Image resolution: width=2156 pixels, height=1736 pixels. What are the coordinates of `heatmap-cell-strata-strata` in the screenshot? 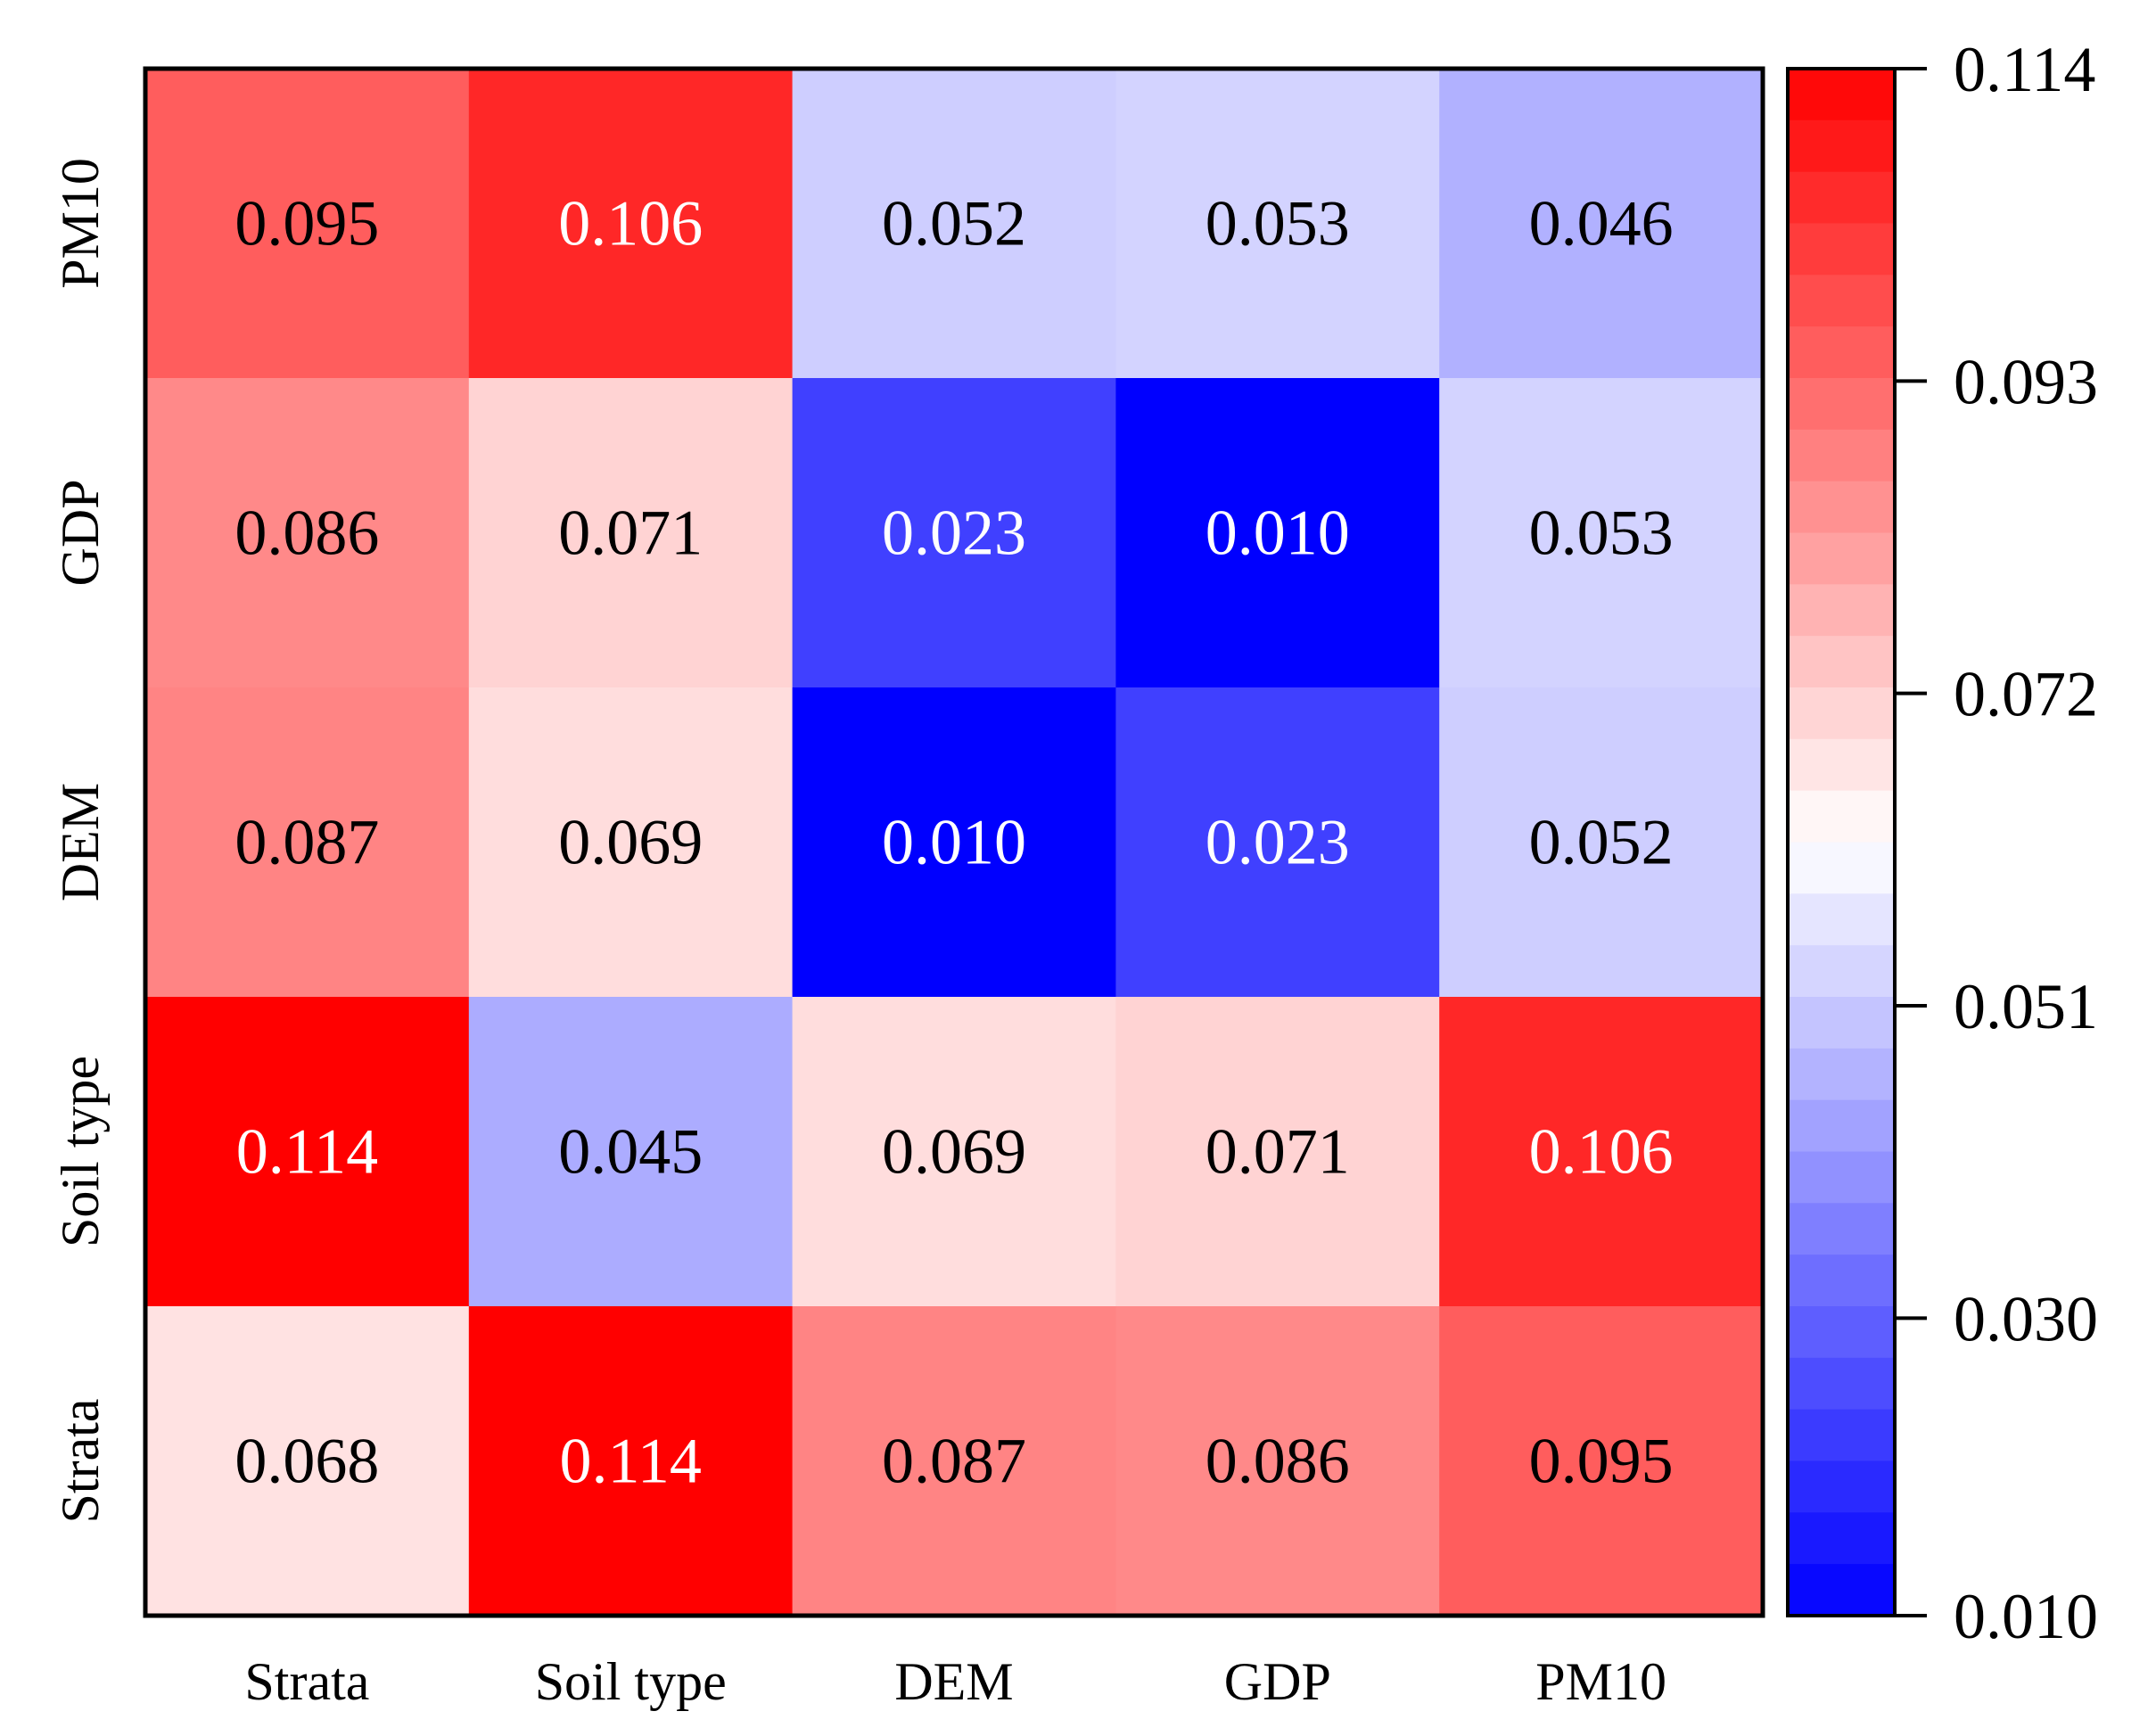 It's located at (307, 1462).